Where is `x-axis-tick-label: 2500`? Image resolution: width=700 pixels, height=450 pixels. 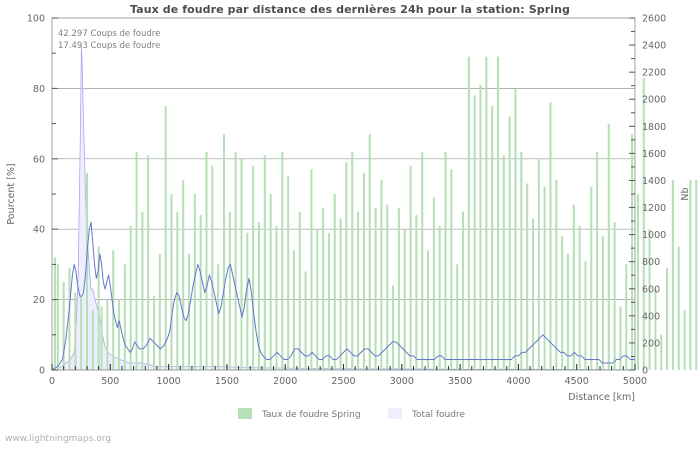
x-axis-tick-label: 2500 is located at coordinates (343, 381).